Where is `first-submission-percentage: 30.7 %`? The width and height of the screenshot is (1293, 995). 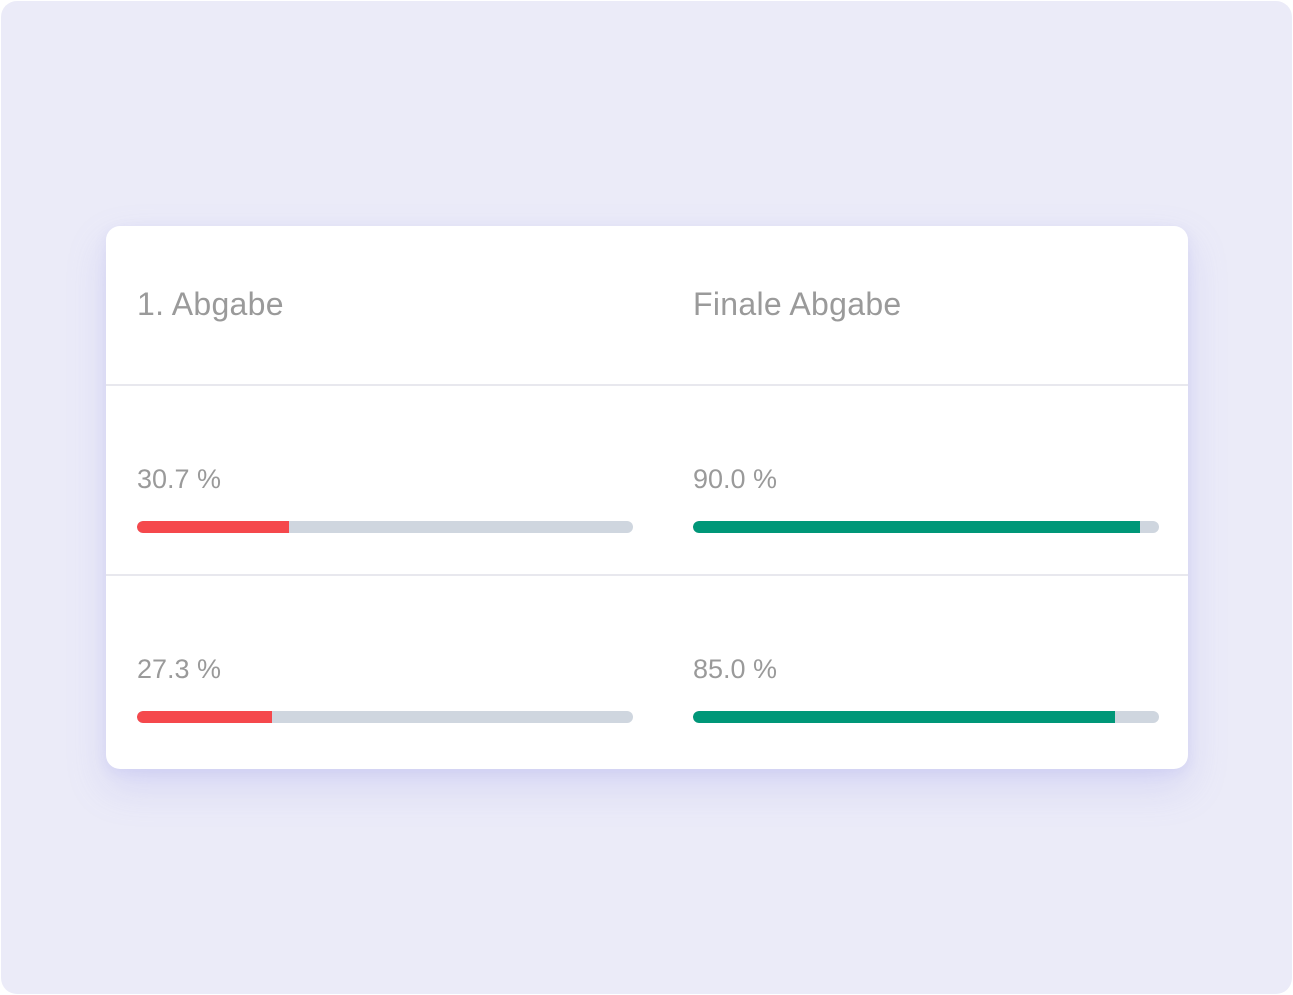 first-submission-percentage: 30.7 % is located at coordinates (179, 479).